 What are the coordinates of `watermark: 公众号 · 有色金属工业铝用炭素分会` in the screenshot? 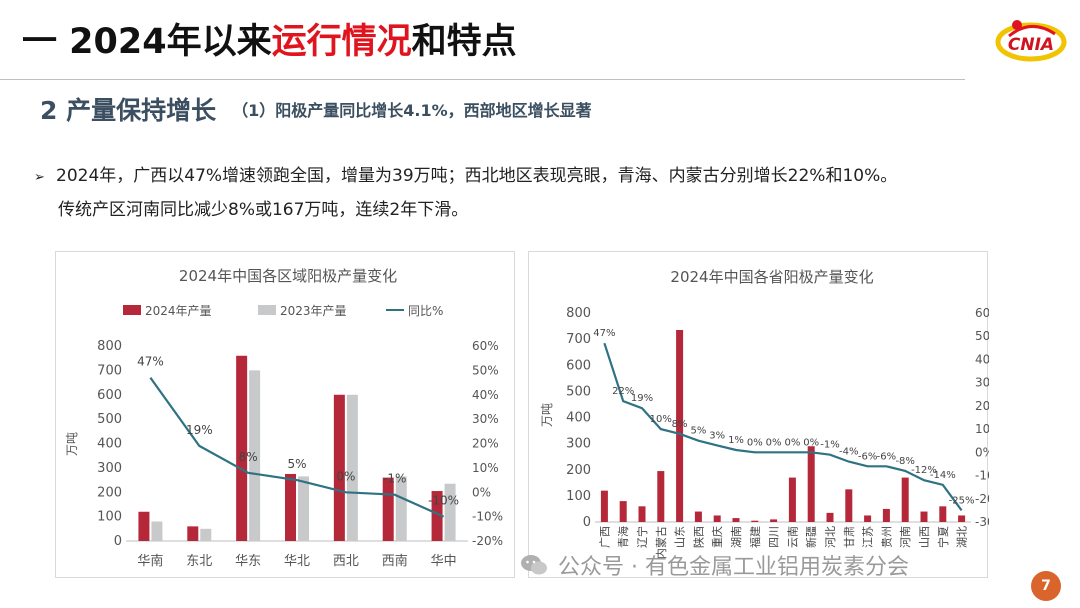 It's located at (714, 565).